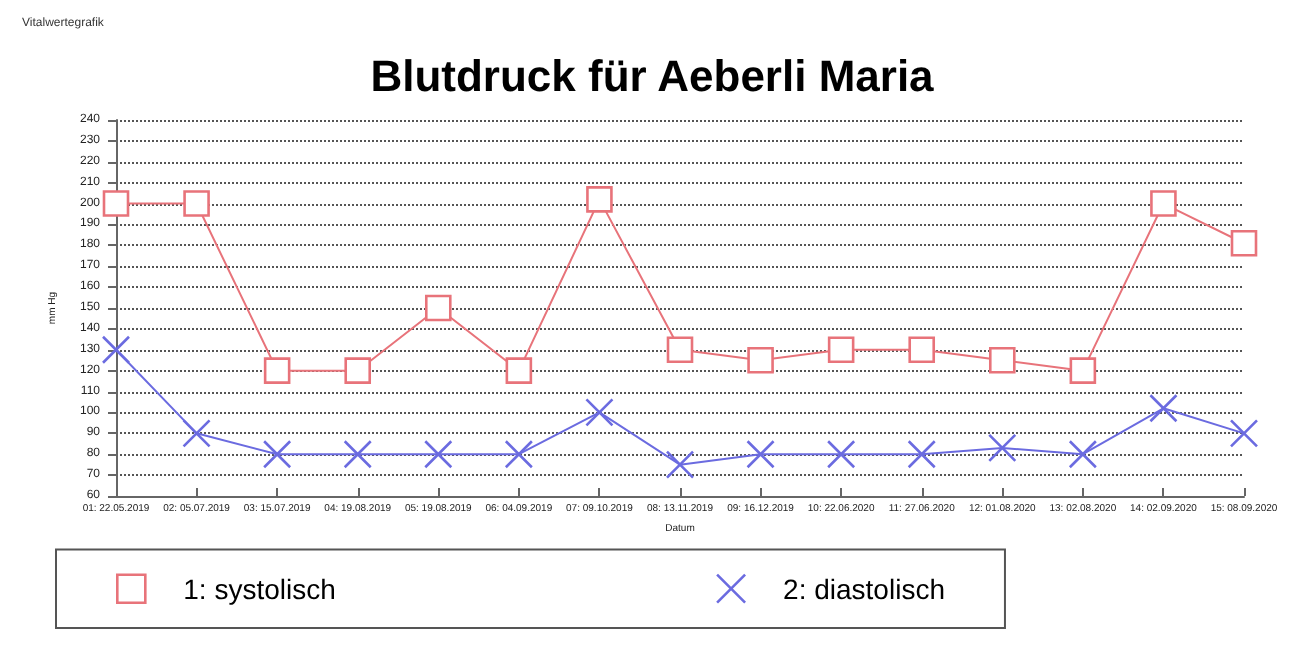 The width and height of the screenshot is (1304, 656). What do you see at coordinates (653, 76) in the screenshot?
I see `chart-title: Blutdruck für Aeberli Maria` at bounding box center [653, 76].